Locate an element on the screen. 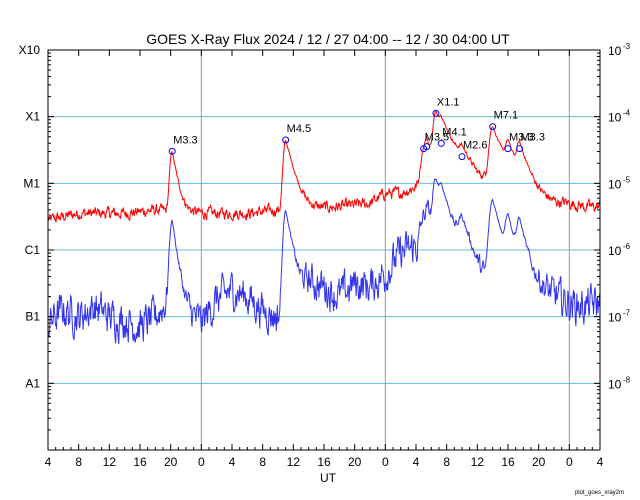 This screenshot has height=500, width=640. x-axis-label: UT is located at coordinates (328, 478).